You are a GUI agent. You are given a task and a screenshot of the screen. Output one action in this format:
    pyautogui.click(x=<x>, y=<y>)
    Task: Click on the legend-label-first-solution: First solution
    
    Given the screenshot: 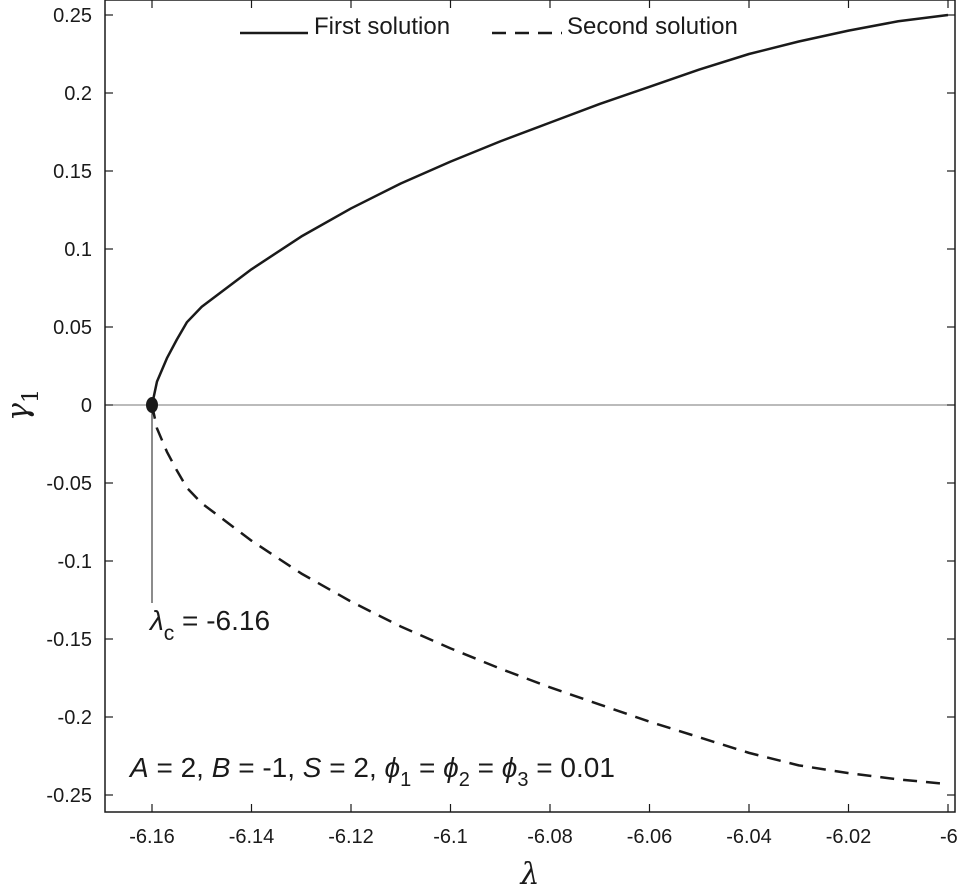 What is the action you would take?
    pyautogui.click(x=382, y=26)
    